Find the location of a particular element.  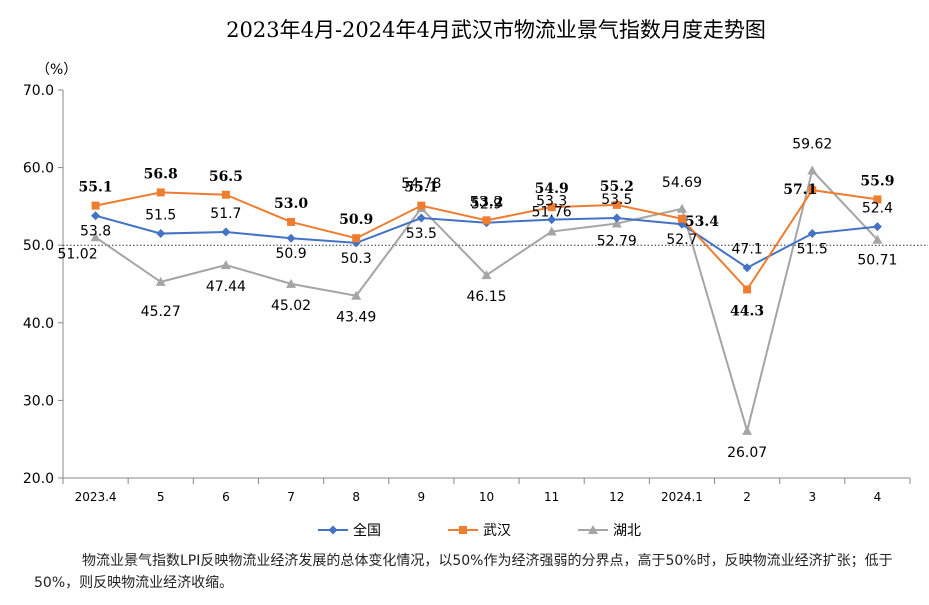

x-tick-label: 10 is located at coordinates (486, 497).